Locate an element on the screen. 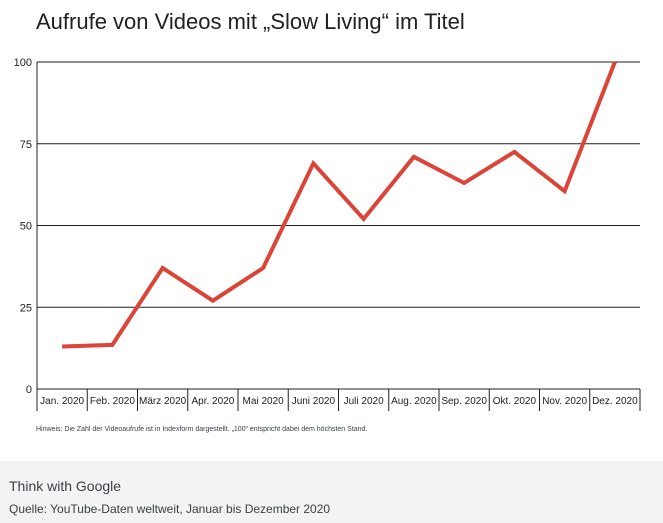 The width and height of the screenshot is (663, 523). x-tick-label: März 2020 is located at coordinates (163, 401).